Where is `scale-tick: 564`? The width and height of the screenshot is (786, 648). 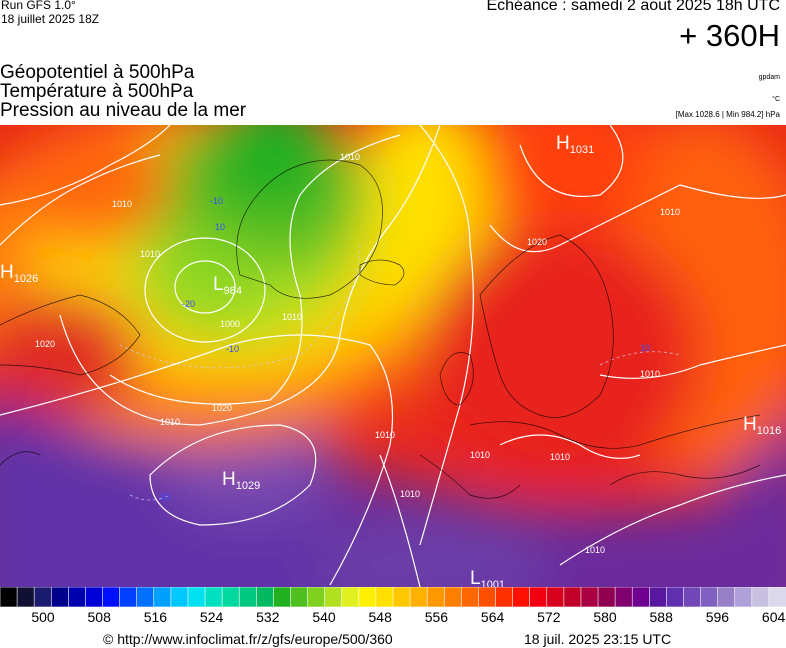 scale-tick: 564 is located at coordinates (492, 617).